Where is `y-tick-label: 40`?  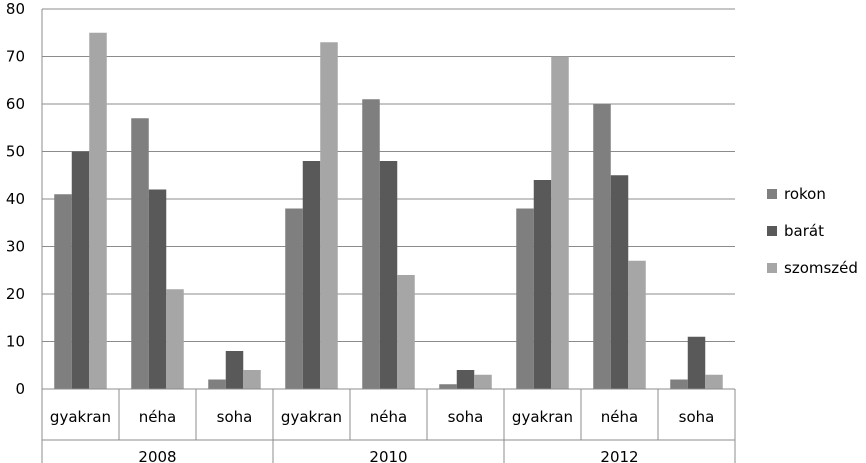
y-tick-label: 40 is located at coordinates (15, 199).